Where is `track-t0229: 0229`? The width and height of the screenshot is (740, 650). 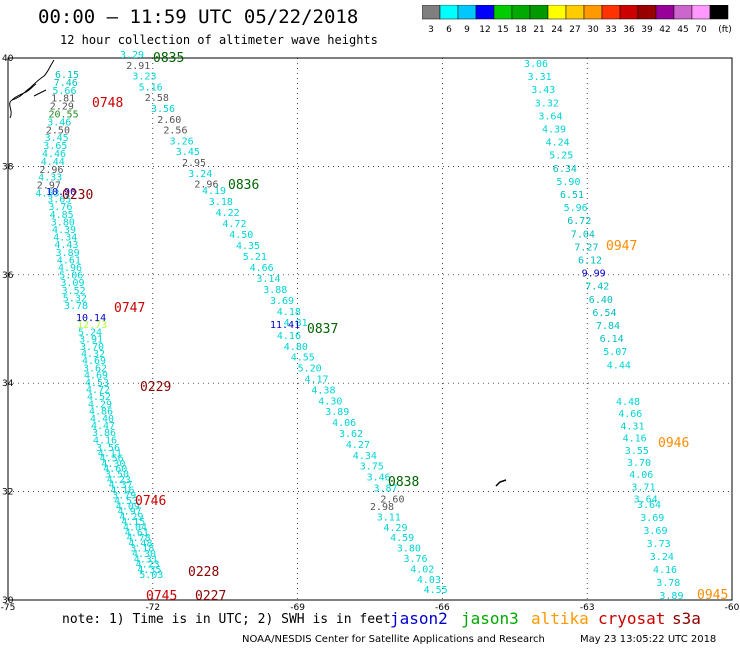
track-t0229: 0229 is located at coordinates (155, 387).